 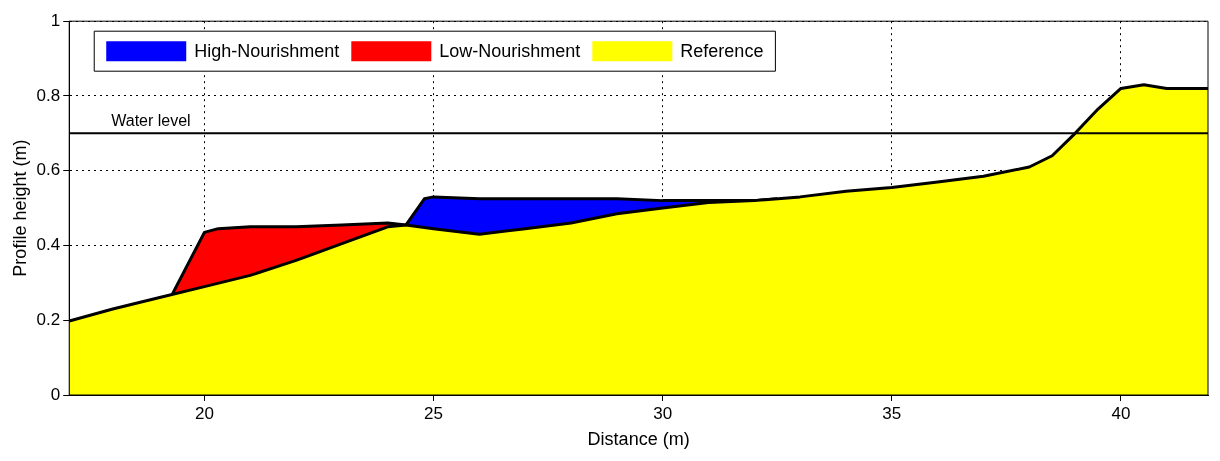 I want to click on legend-label: Low-Nourishment, so click(x=510, y=51).